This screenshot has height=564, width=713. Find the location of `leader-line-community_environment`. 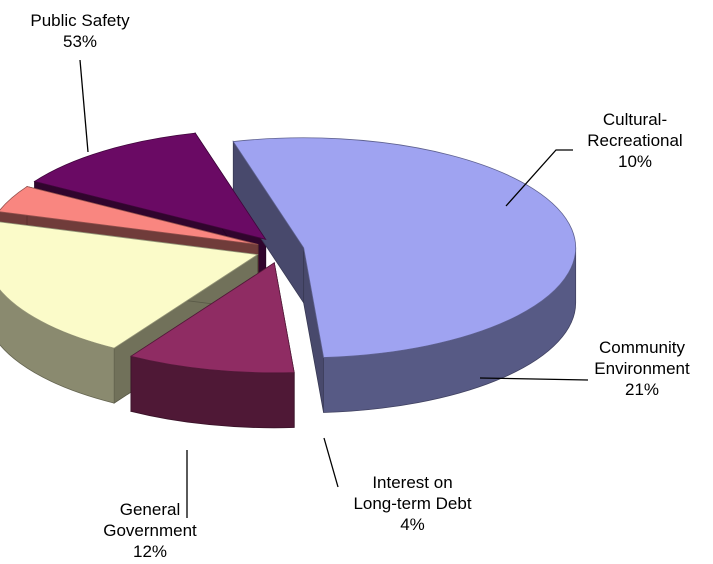

leader-line-community_environment is located at coordinates (534, 379).